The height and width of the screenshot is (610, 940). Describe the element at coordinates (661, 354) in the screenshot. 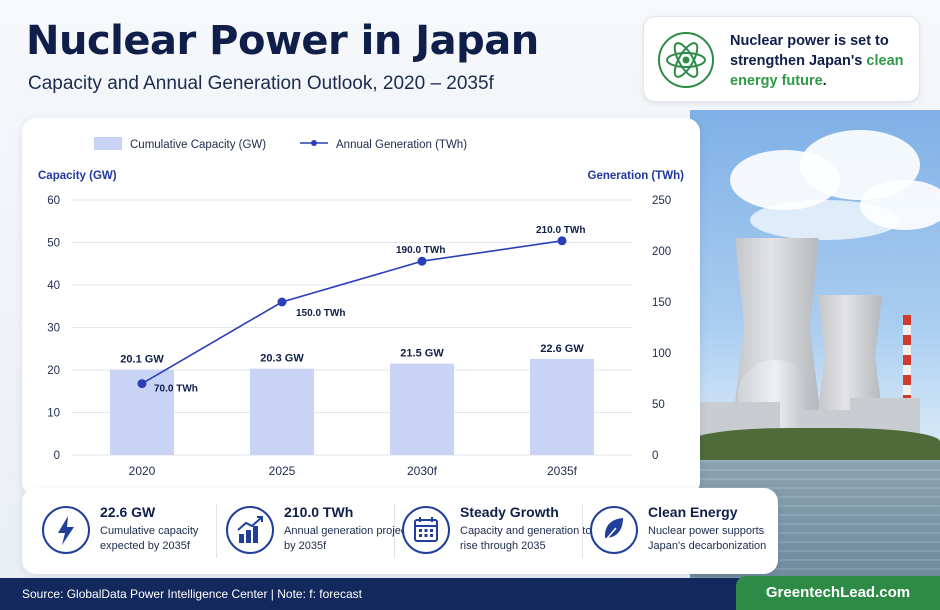

I see `y-tick-right: 100` at that location.